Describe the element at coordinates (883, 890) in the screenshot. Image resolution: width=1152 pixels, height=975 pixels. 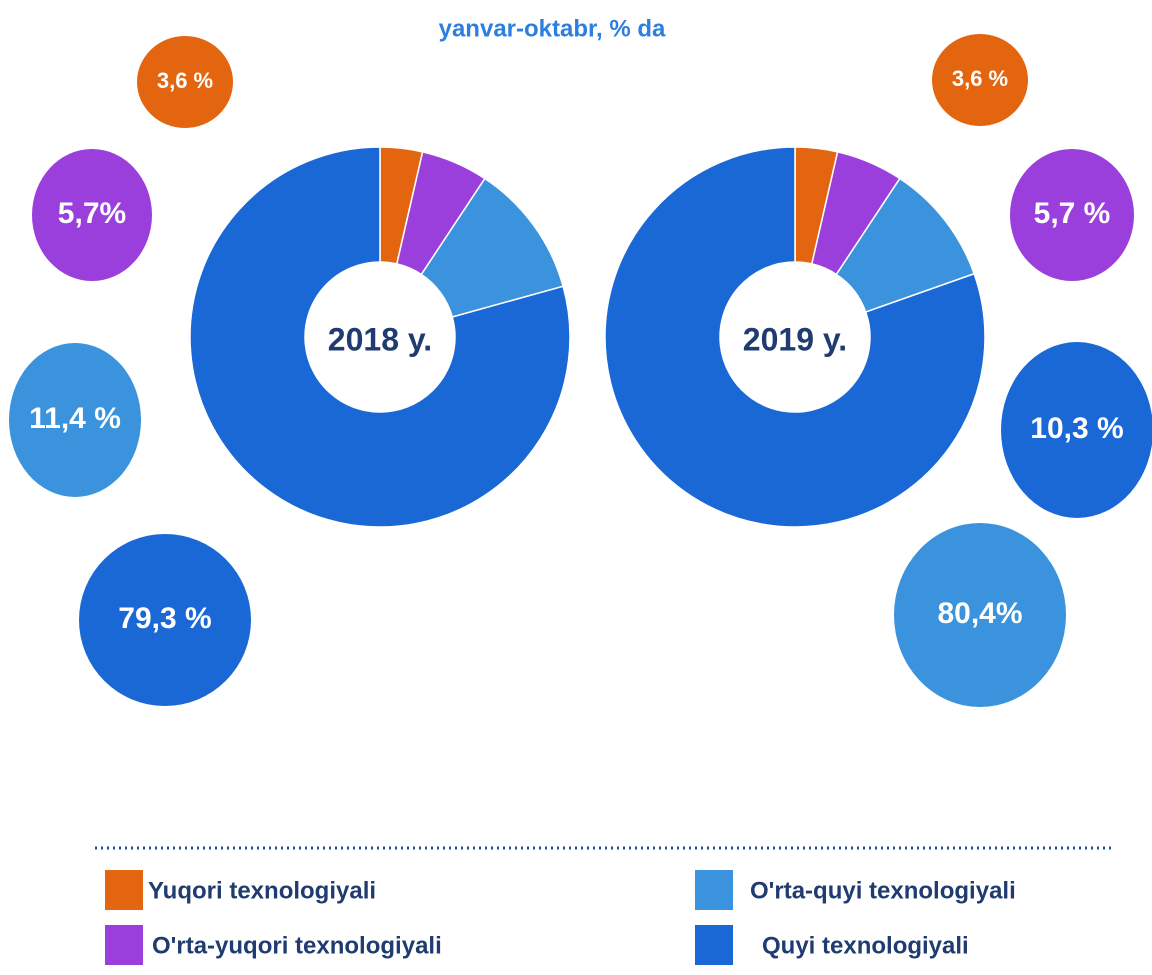
I see `legend-label: O'rta-quyi texnologiyali` at that location.